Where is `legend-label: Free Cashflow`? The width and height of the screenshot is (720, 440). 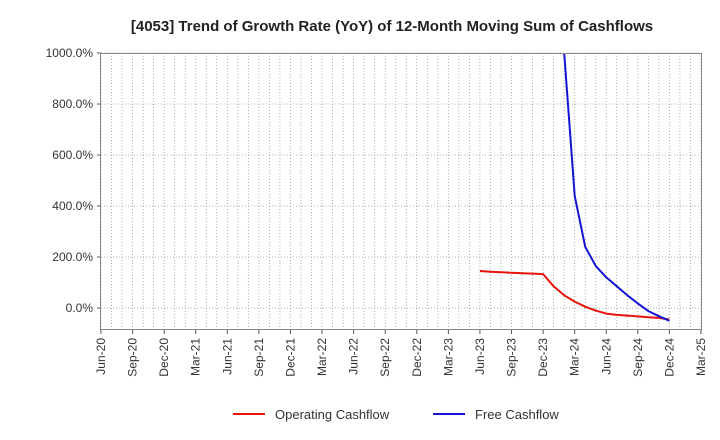 legend-label: Free Cashflow is located at coordinates (517, 414).